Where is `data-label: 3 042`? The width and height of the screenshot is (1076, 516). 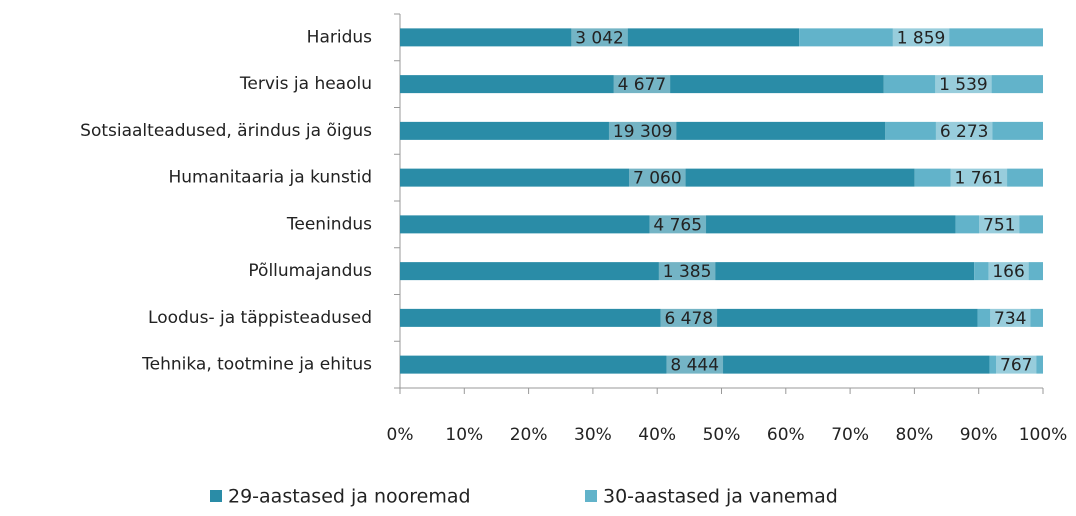
data-label: 3 042 is located at coordinates (599, 38).